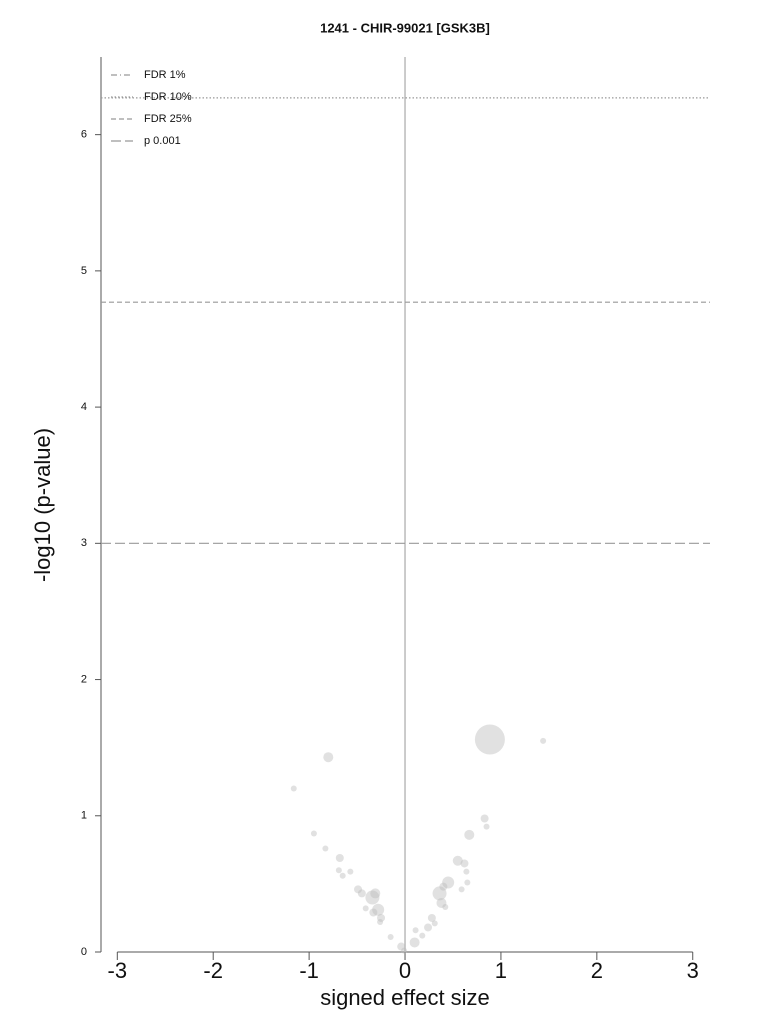 Image resolution: width=768 pixels, height=1024 pixels. What do you see at coordinates (84, 952) in the screenshot?
I see `y-tick-label: 0` at bounding box center [84, 952].